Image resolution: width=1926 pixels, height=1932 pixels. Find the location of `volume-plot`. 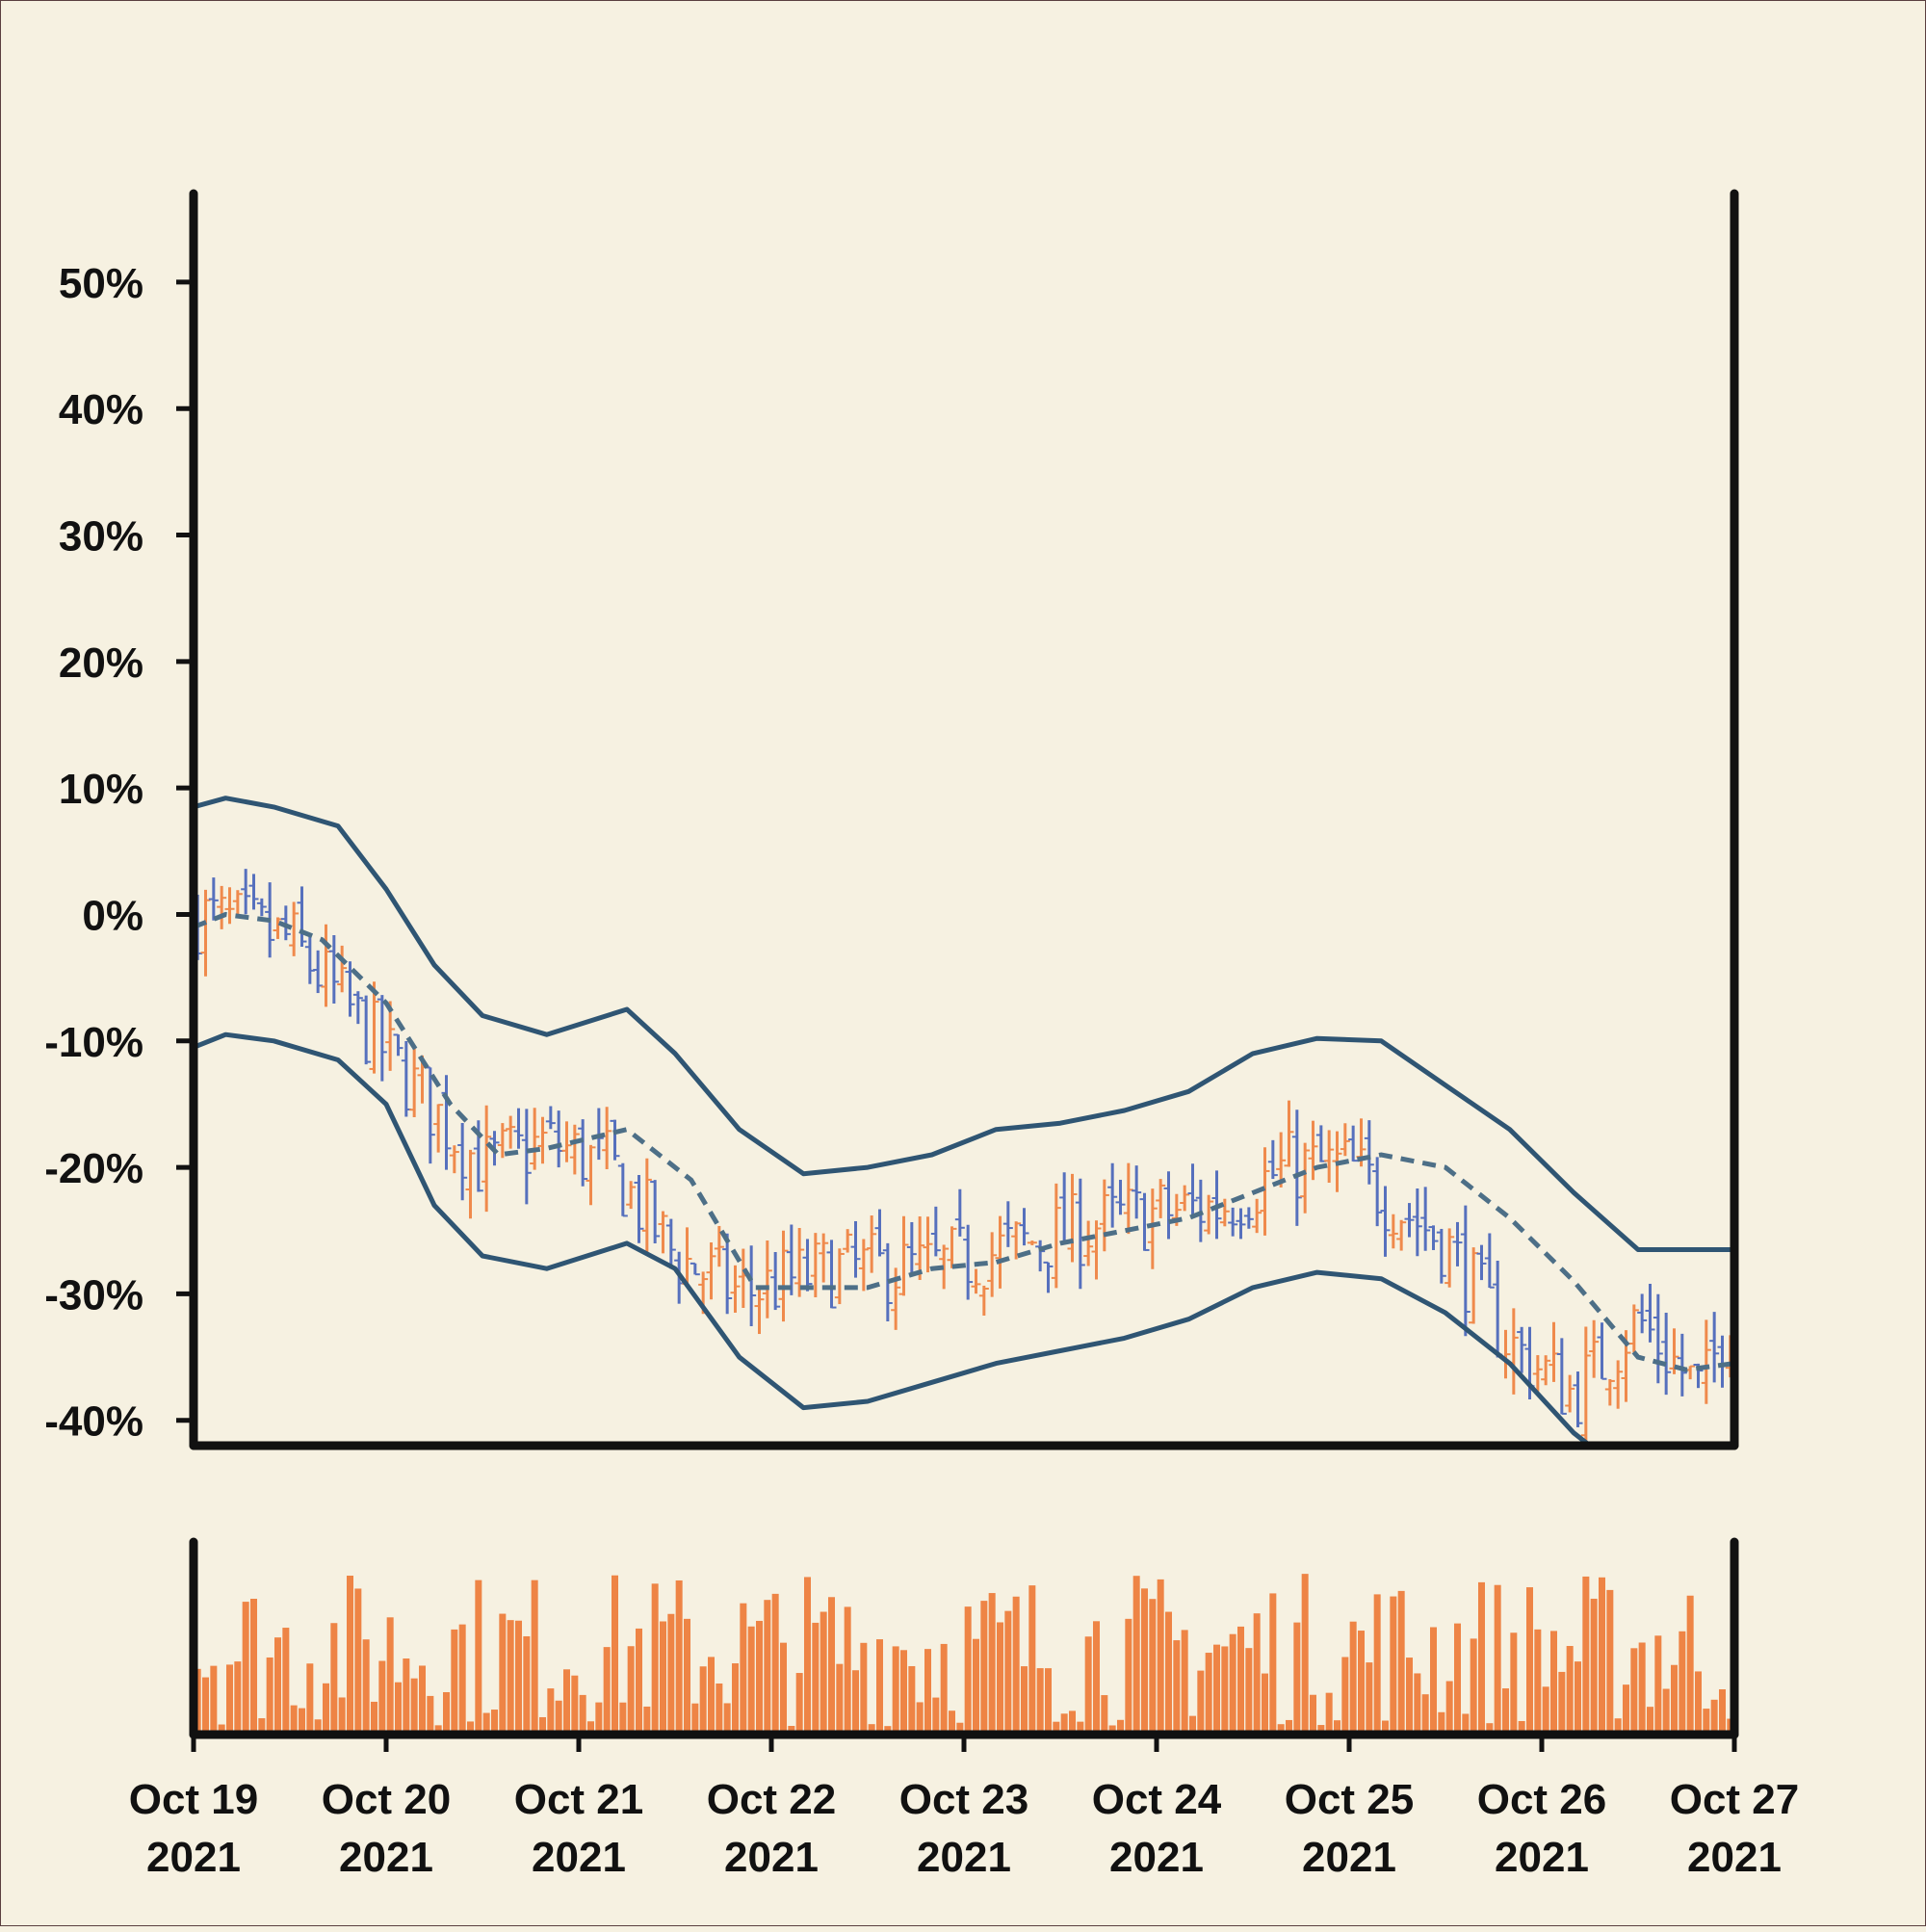

volume-plot is located at coordinates (964, 1654).